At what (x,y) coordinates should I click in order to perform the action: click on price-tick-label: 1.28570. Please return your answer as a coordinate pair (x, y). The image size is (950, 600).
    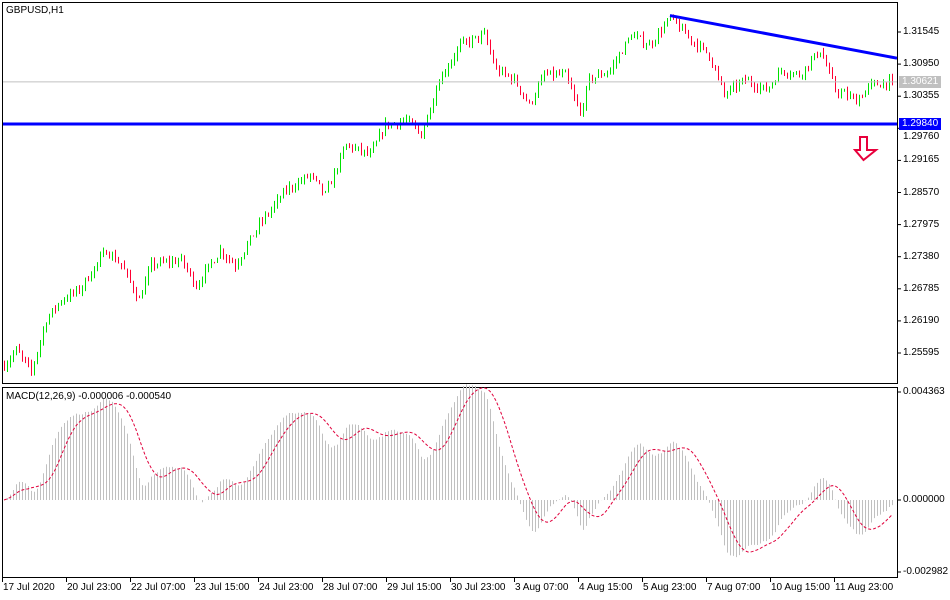
    Looking at the image, I should click on (921, 192).